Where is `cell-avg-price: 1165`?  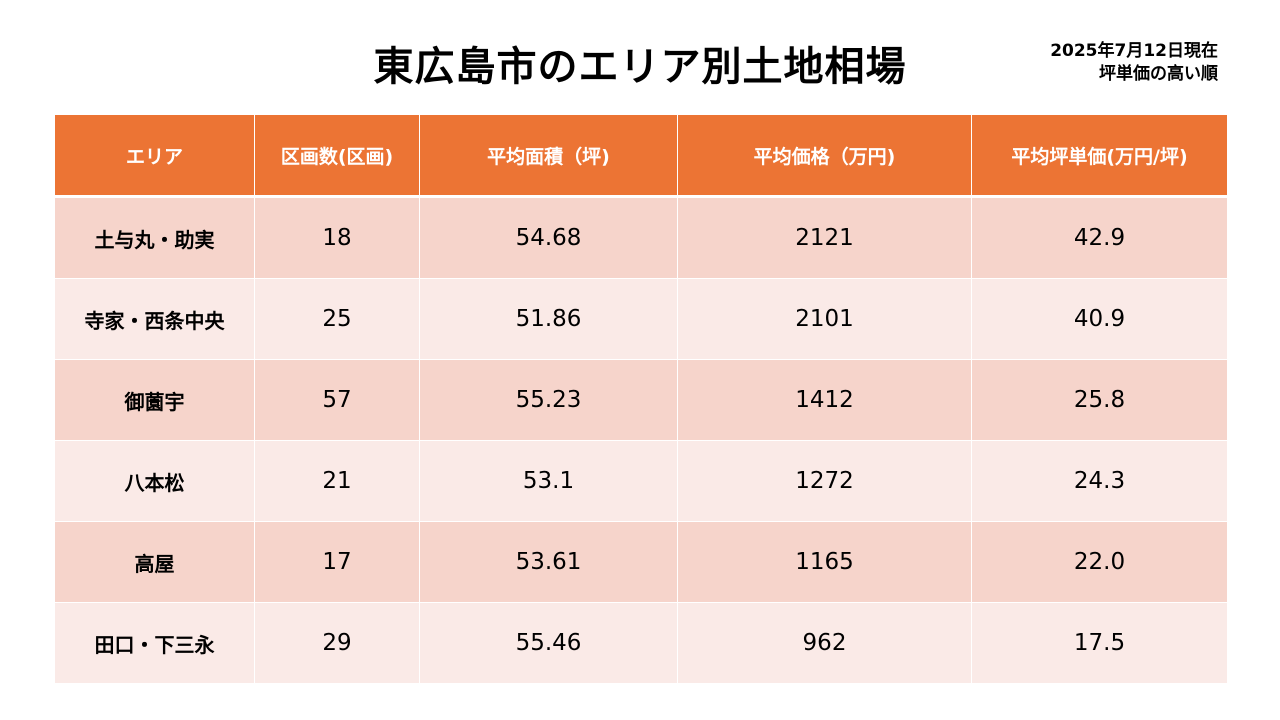 cell-avg-price: 1165 is located at coordinates (824, 562).